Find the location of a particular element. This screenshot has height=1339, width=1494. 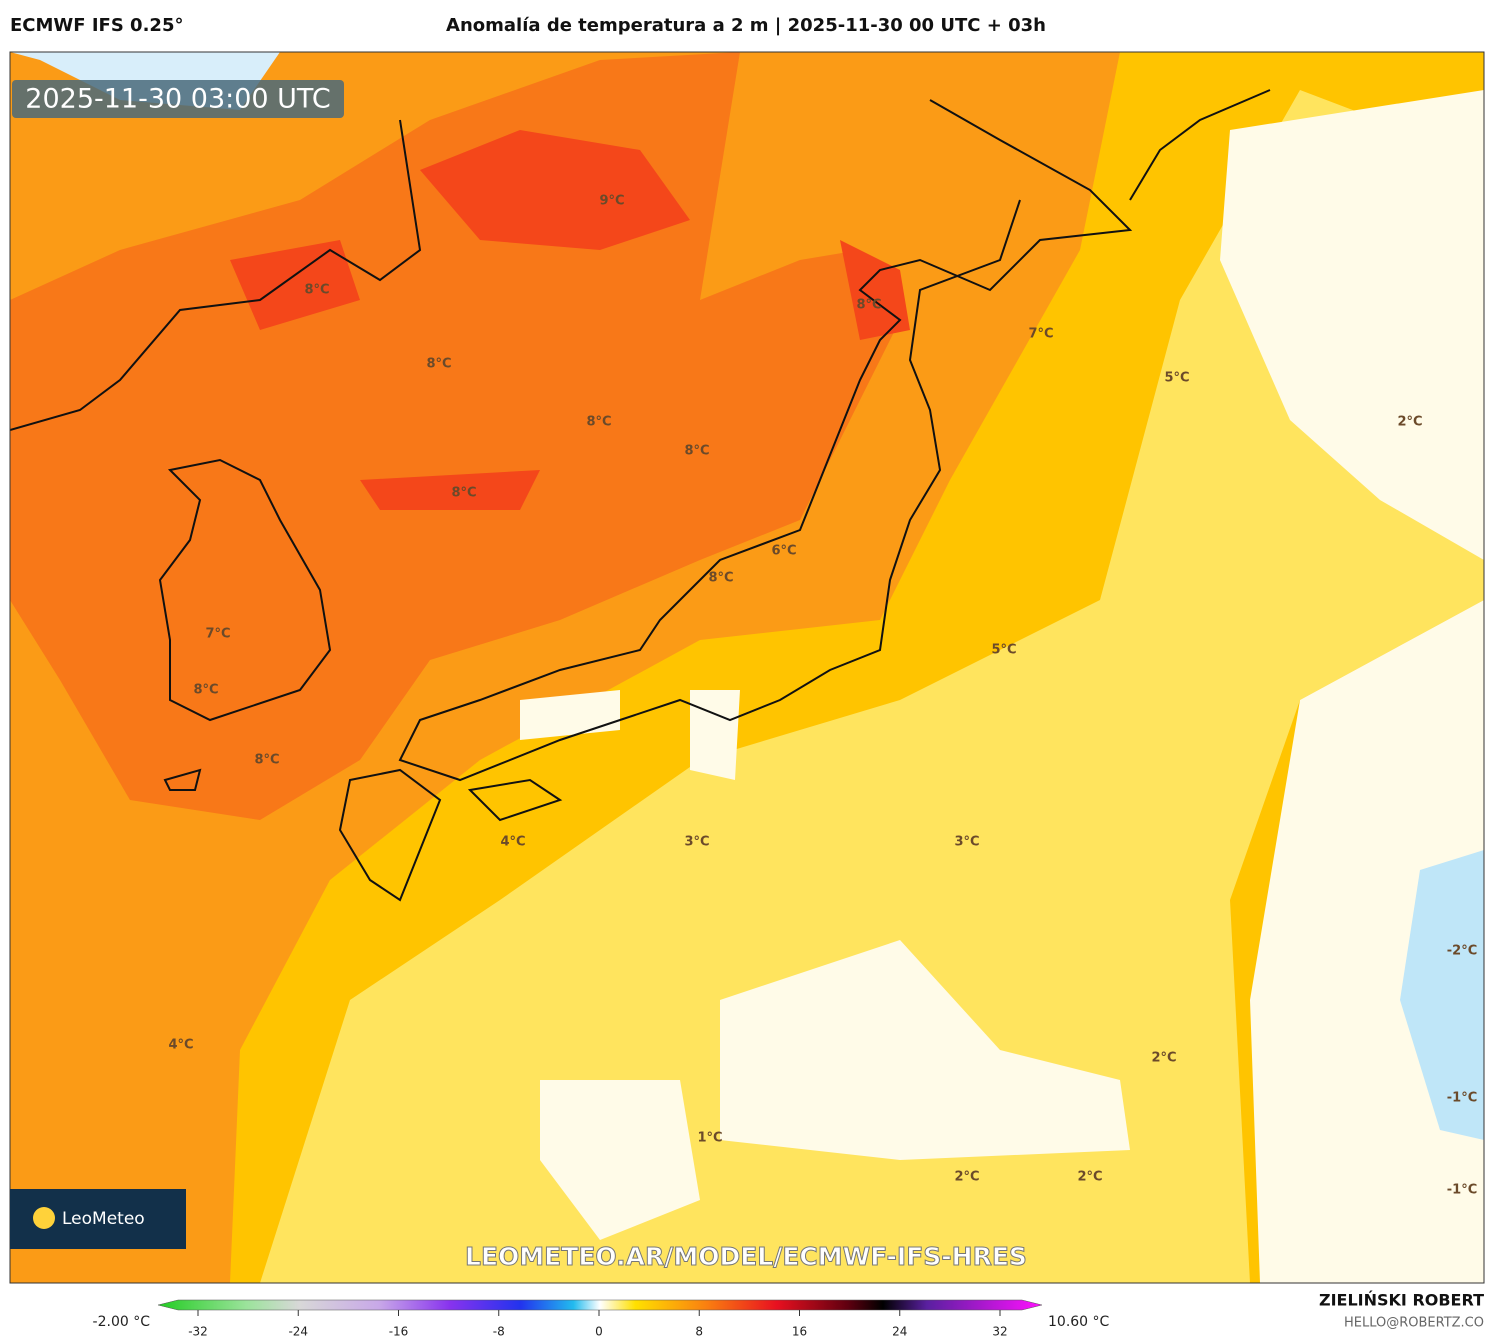

colorbar-tick-label: 16 is located at coordinates (799, 1332).